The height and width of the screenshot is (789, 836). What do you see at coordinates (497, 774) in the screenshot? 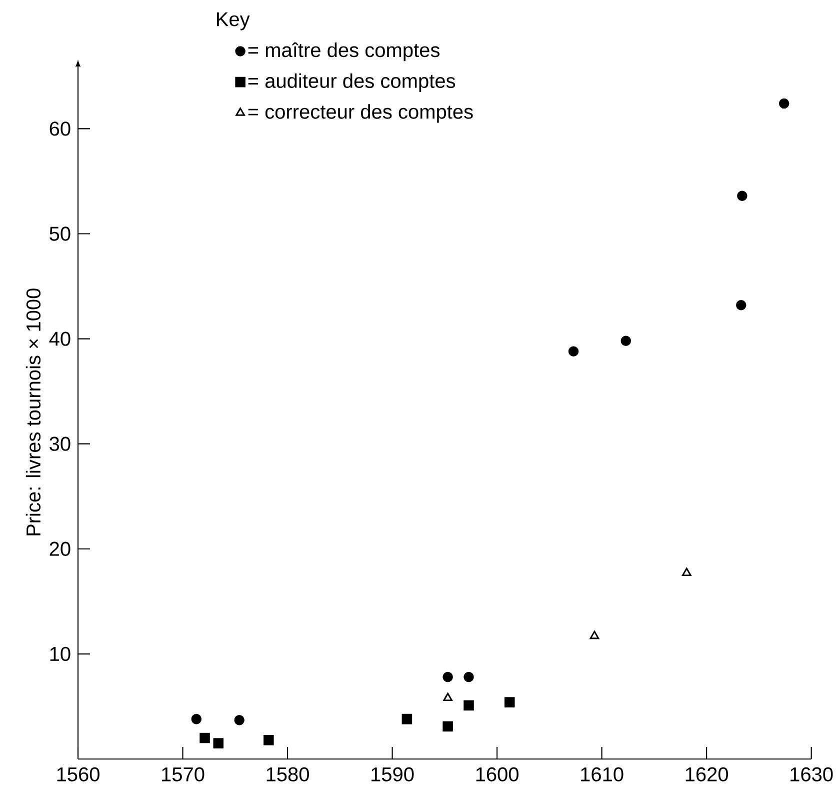
I see `x-tick-label: 1600` at bounding box center [497, 774].